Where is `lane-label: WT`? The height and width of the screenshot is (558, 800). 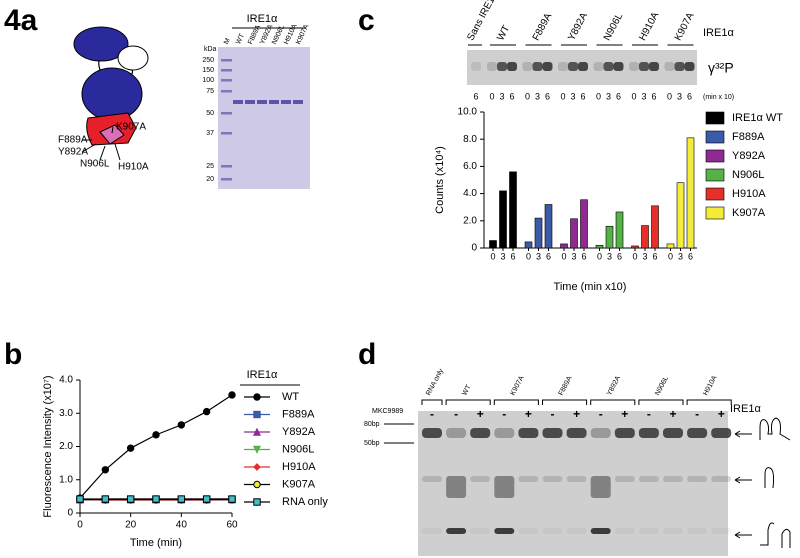 lane-label: WT is located at coordinates (467, 390).